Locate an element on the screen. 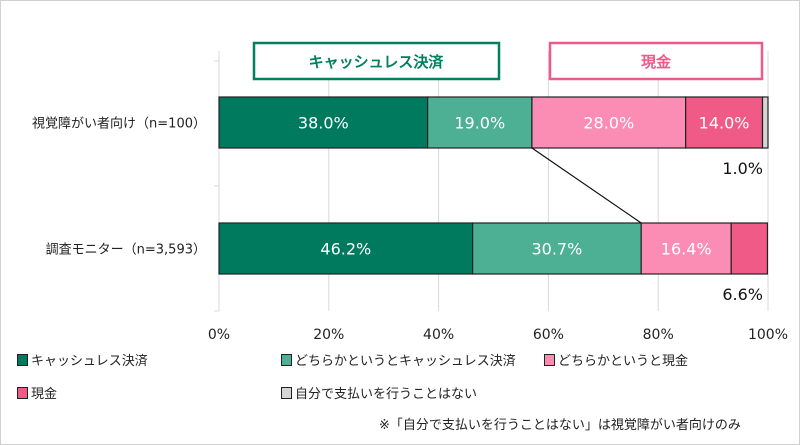 This screenshot has width=800, height=445. x-tick-label: 20% is located at coordinates (328, 335).